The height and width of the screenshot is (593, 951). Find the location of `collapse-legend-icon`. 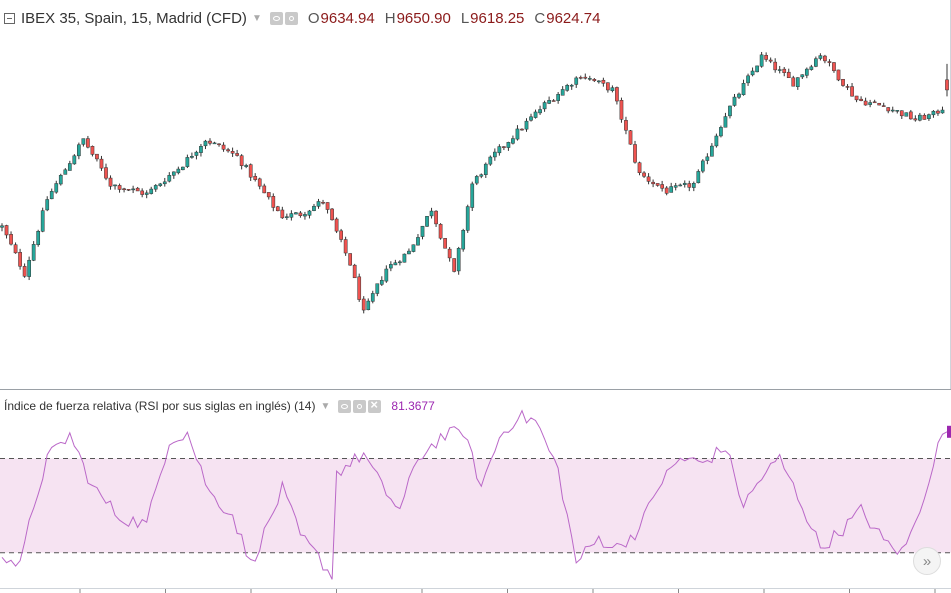

collapse-legend-icon is located at coordinates (9, 18).